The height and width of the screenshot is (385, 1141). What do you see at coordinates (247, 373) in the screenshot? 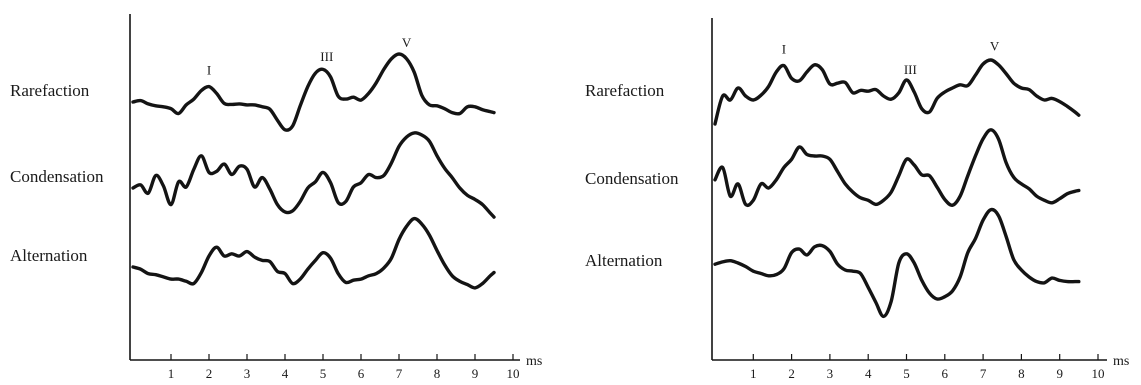
I see `left-x-tick-label: 3` at bounding box center [247, 373].